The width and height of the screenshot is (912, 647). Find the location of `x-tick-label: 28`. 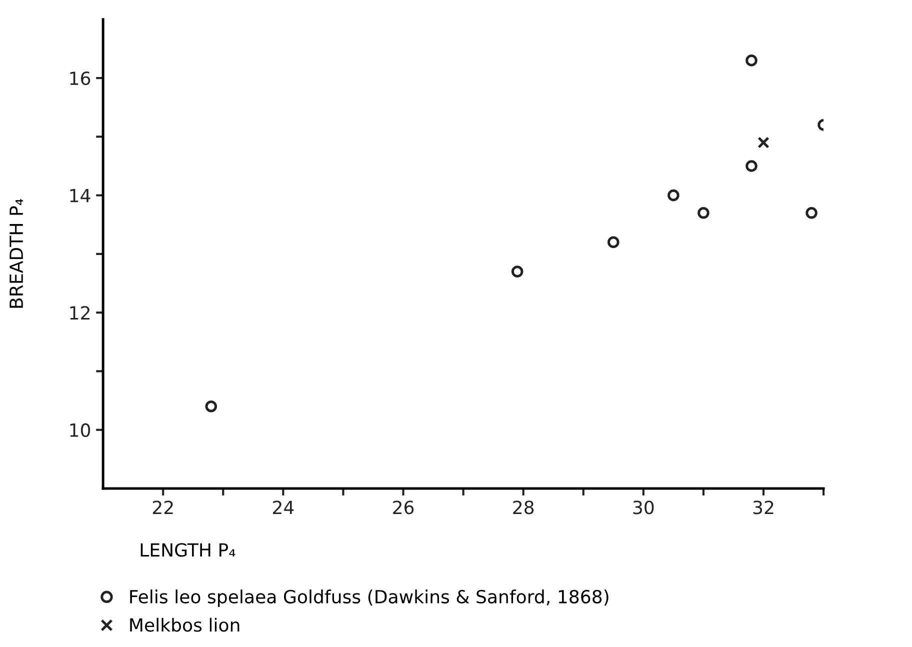

x-tick-label: 28 is located at coordinates (523, 507).